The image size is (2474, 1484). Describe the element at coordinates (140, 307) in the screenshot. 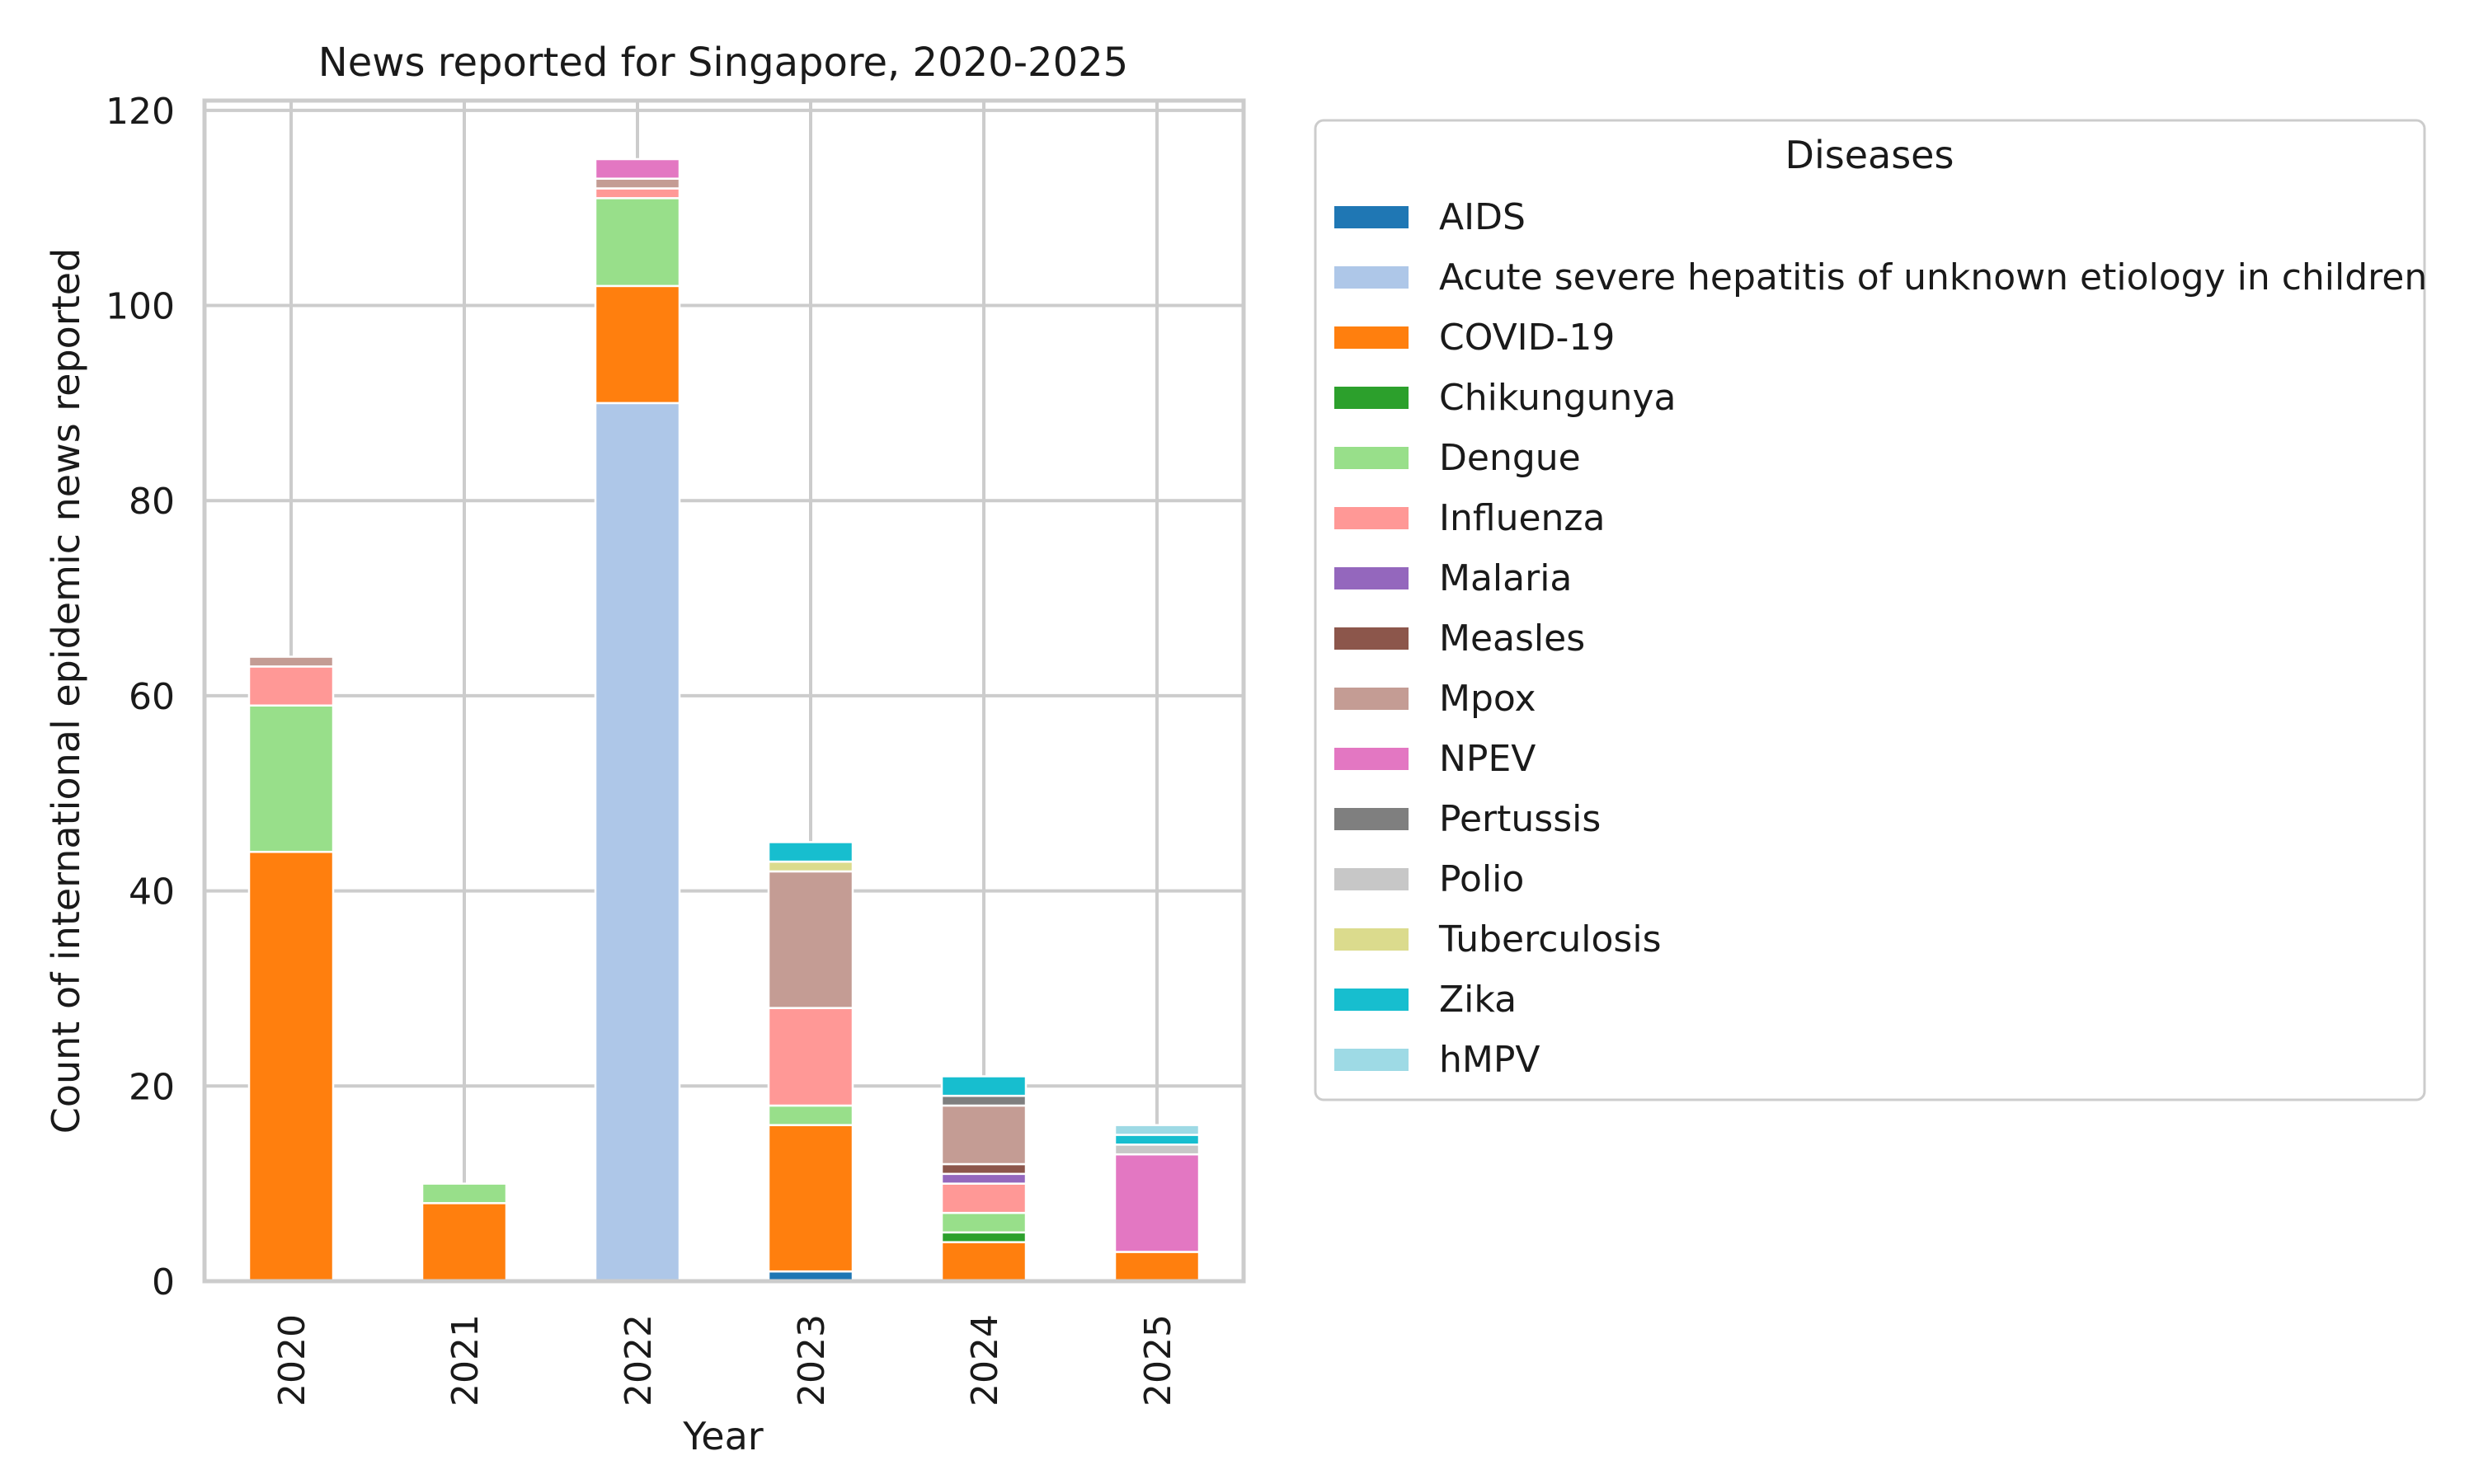

I see `y-tick-label: 100` at that location.